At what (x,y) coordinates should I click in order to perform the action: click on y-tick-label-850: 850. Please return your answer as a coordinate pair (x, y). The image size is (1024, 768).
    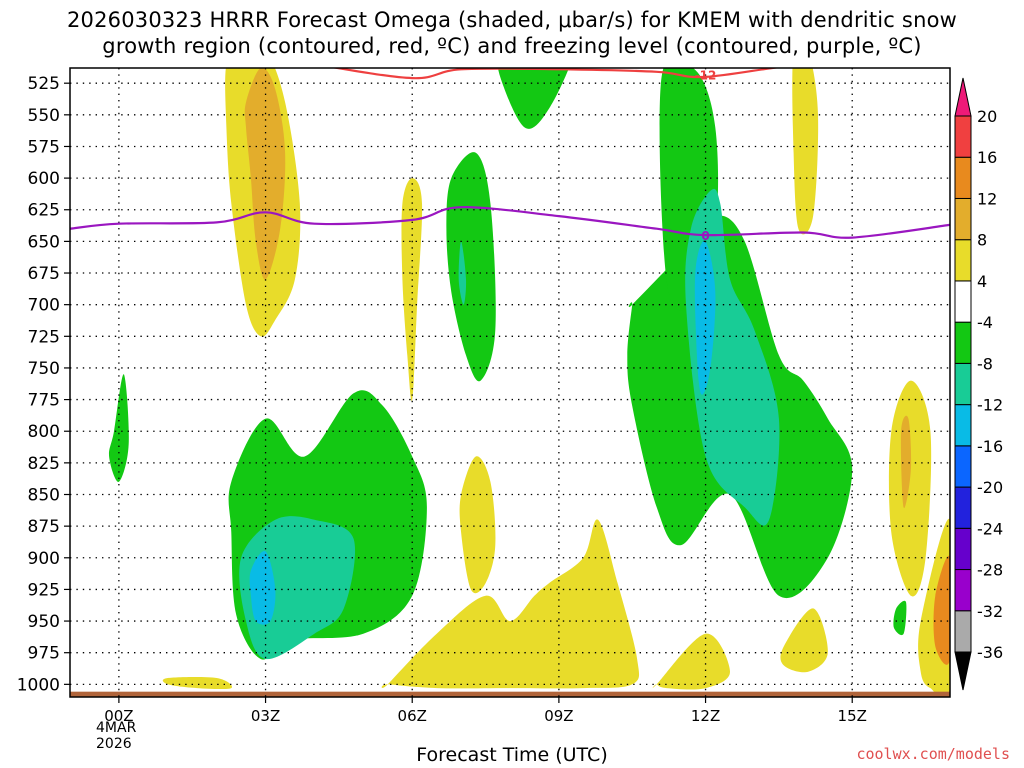
    Looking at the image, I should click on (44, 496).